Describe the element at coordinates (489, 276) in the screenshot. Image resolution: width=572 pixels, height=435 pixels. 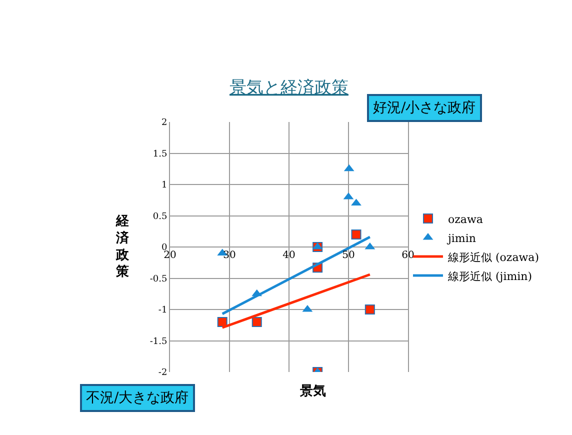
I see `legend-label: 線形近似 (jimin)` at that location.